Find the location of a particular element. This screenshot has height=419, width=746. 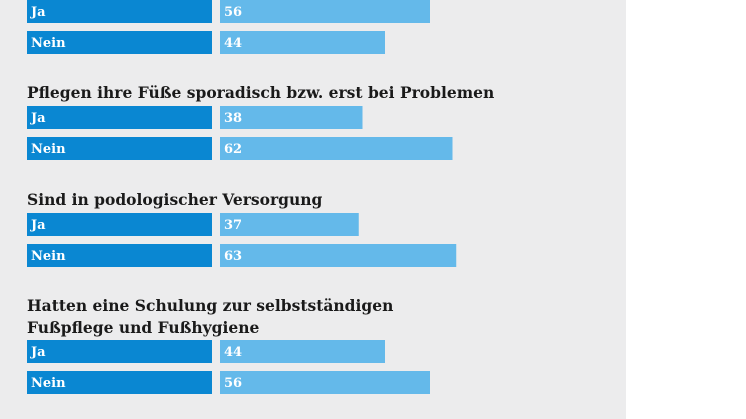

value-label: 37 is located at coordinates (233, 225).